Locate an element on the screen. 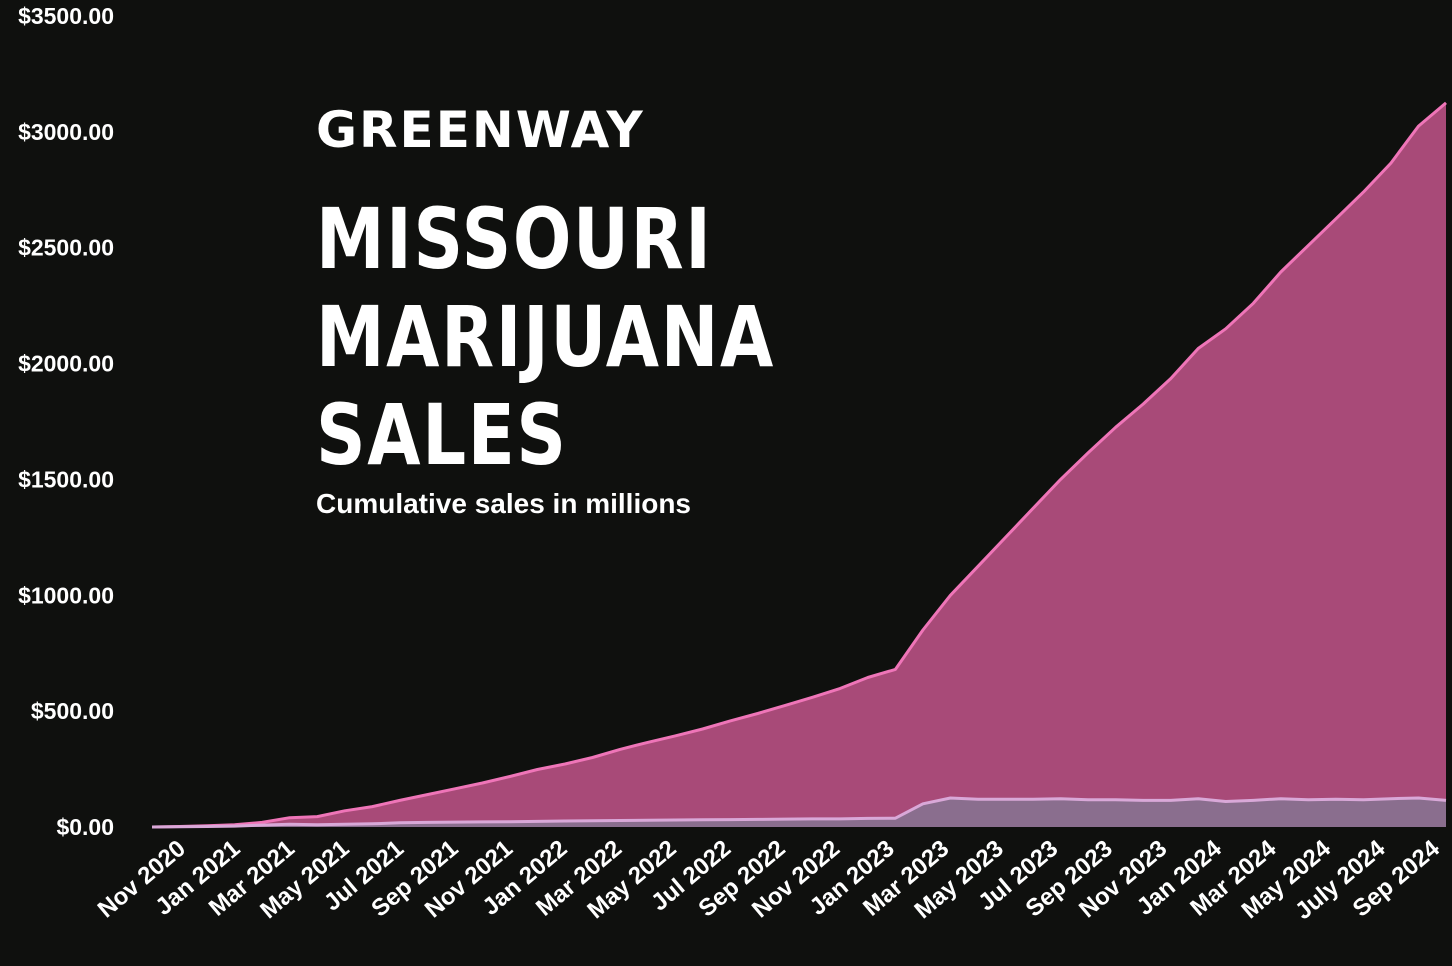 The width and height of the screenshot is (1452, 966). y-tick-label: $3000.00 is located at coordinates (66, 132).